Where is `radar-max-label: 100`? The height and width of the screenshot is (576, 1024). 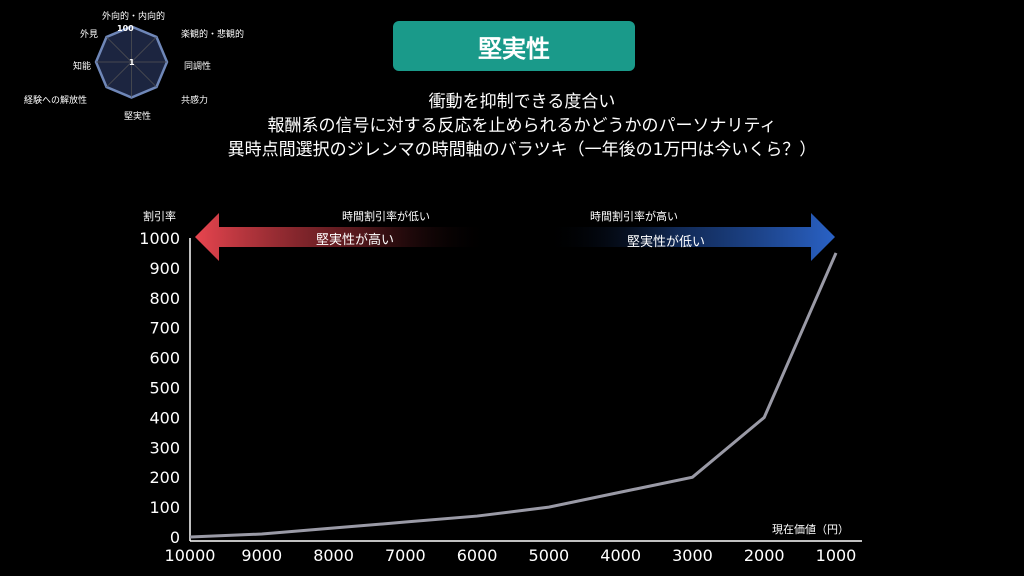 radar-max-label: 100 is located at coordinates (125, 28).